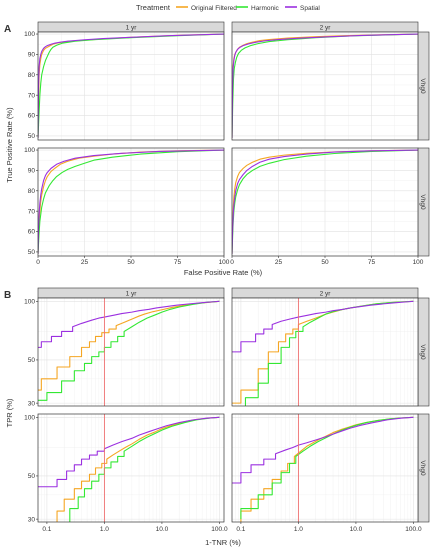 The image size is (445, 550). I want to click on legend-label-spatial: Spatial, so click(310, 8).